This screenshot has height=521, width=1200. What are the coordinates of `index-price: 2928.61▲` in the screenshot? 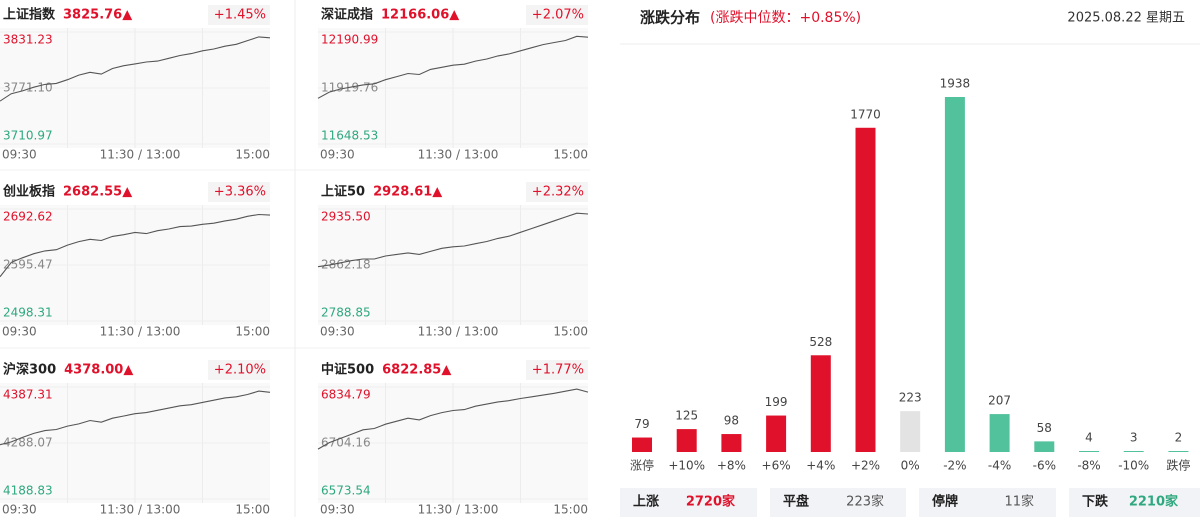 It's located at (407, 192).